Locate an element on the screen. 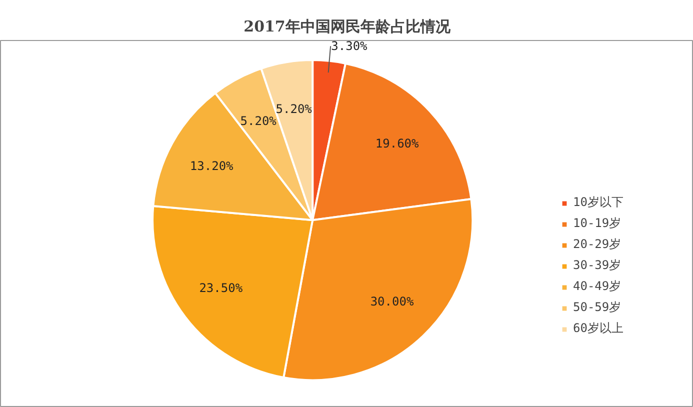 The width and height of the screenshot is (693, 407). legend-label: 60岁以上 is located at coordinates (598, 328).